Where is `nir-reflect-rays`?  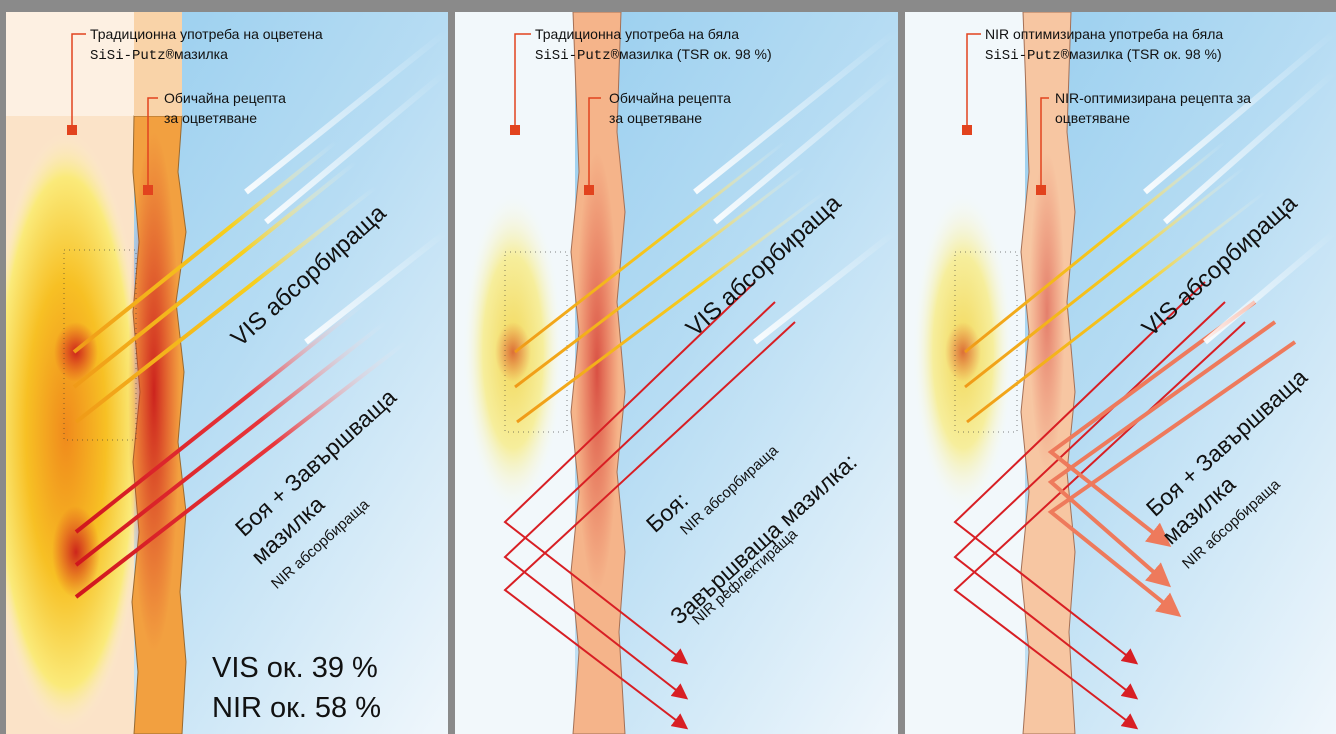 nir-reflect-rays is located at coordinates (649, 505).